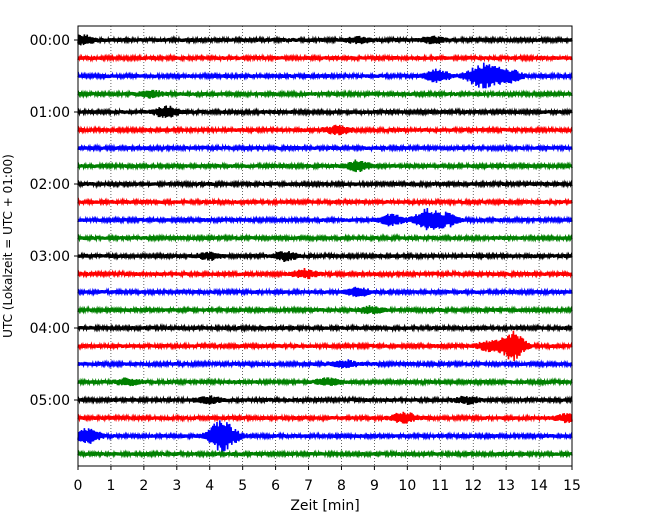  I want to click on x-tick-label: 10, so click(407, 486).